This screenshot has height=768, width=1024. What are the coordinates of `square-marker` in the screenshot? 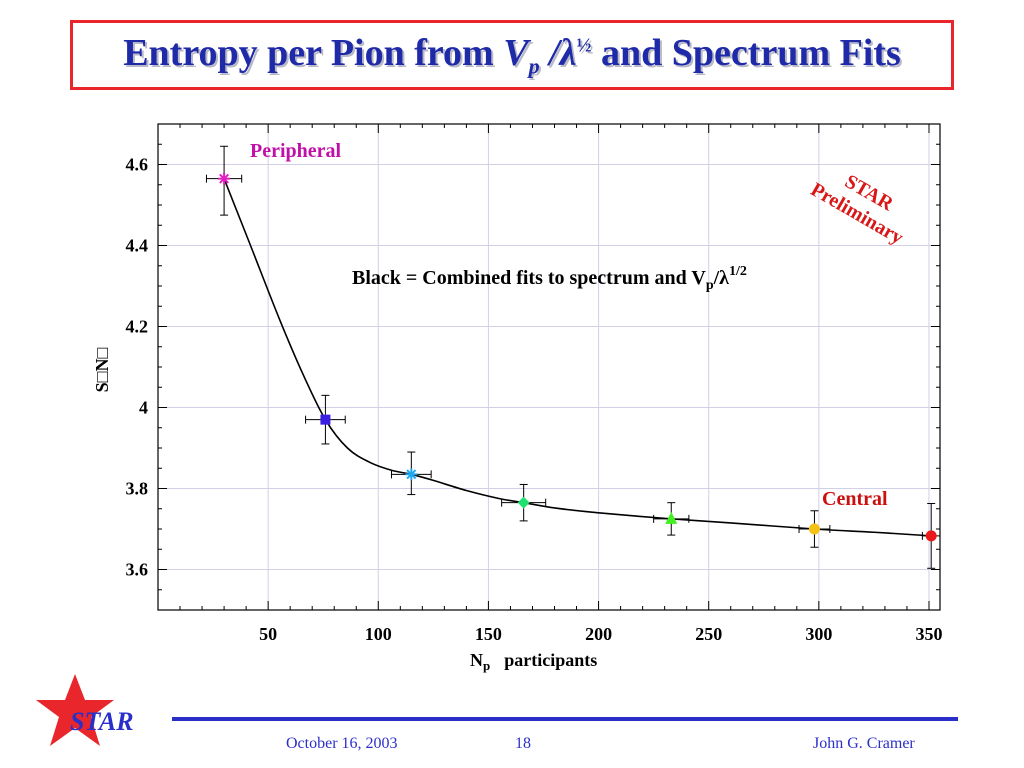 It's located at (325, 419).